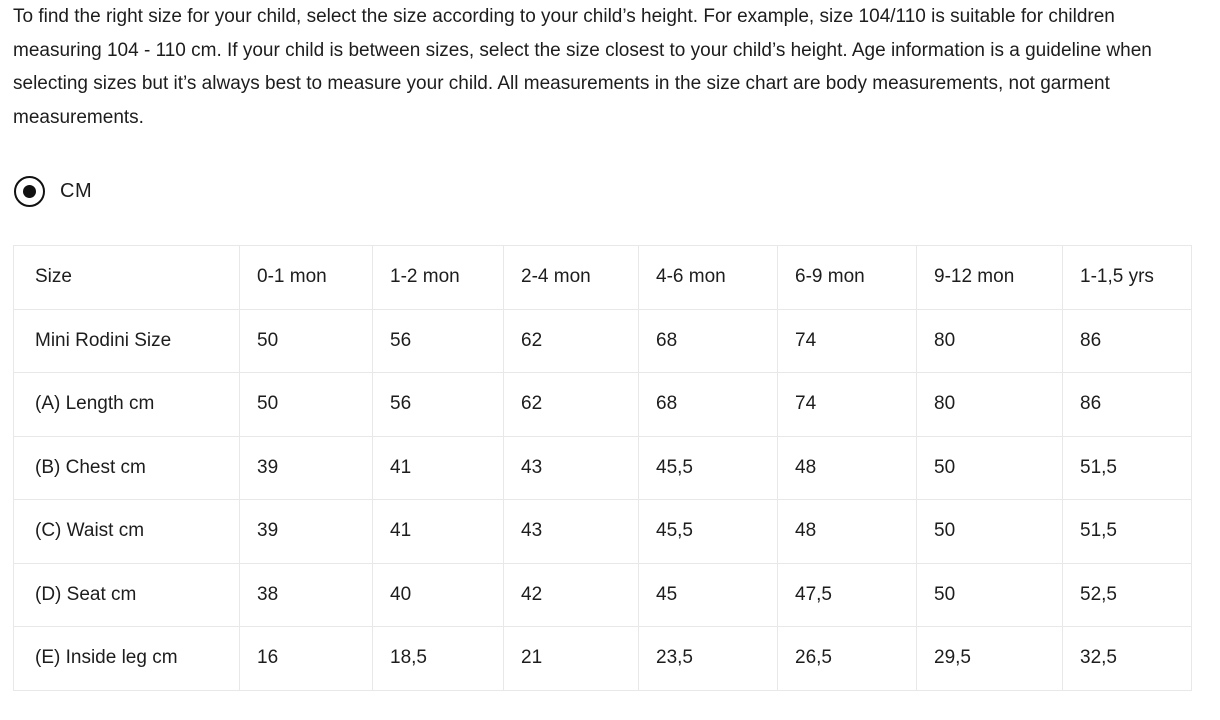  Describe the element at coordinates (438, 594) in the screenshot. I see `size-value-cell: 40` at that location.